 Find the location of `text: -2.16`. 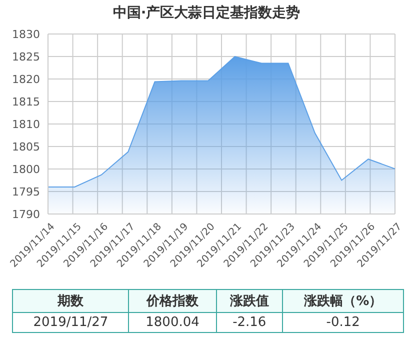

text: -2.16 is located at coordinates (249, 322).